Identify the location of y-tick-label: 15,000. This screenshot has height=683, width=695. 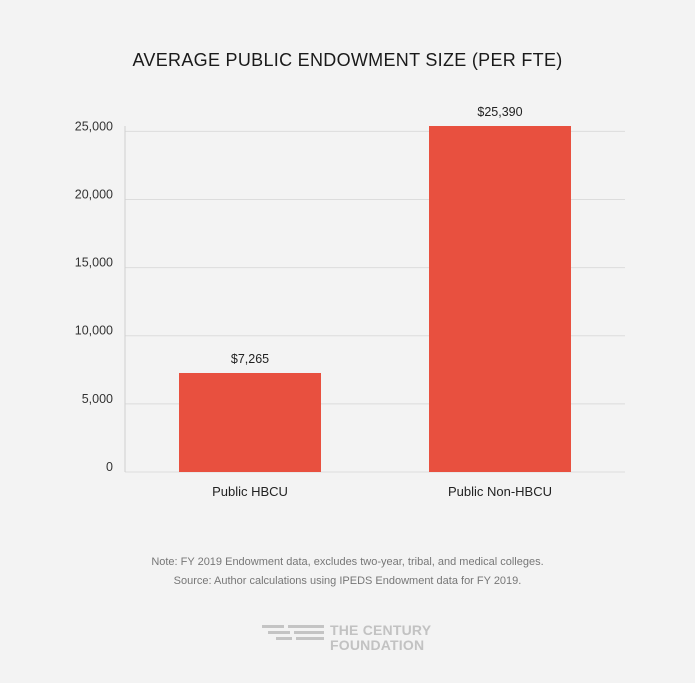
(94, 263).